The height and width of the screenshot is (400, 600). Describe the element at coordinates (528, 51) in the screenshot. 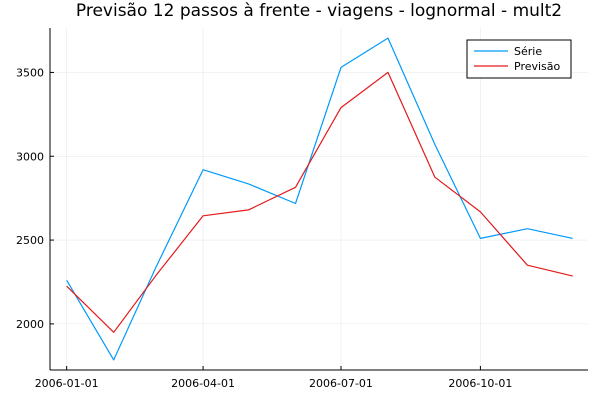

I see `legend-label: Série` at that location.